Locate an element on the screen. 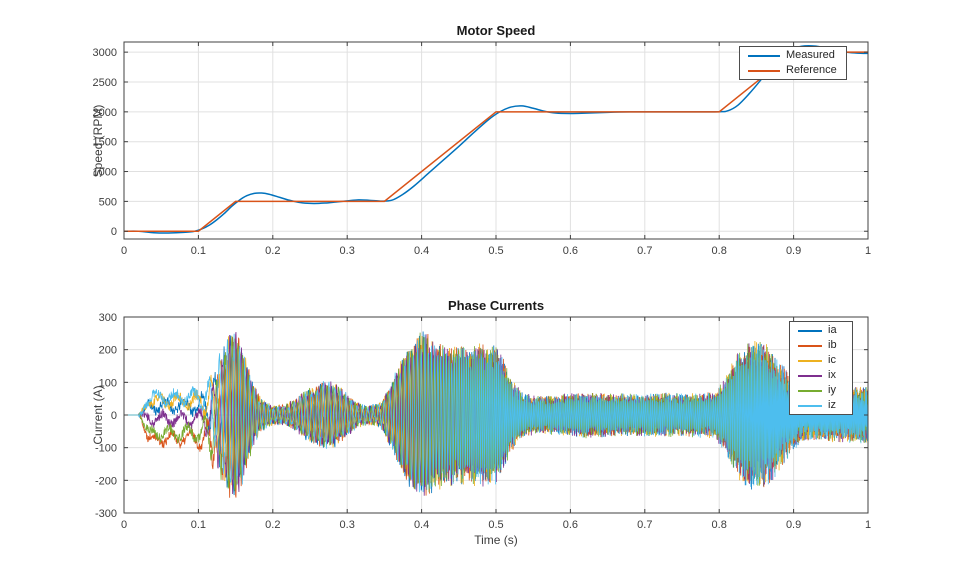 The width and height of the screenshot is (959, 577). y-tick-label: -200 is located at coordinates (106, 481).